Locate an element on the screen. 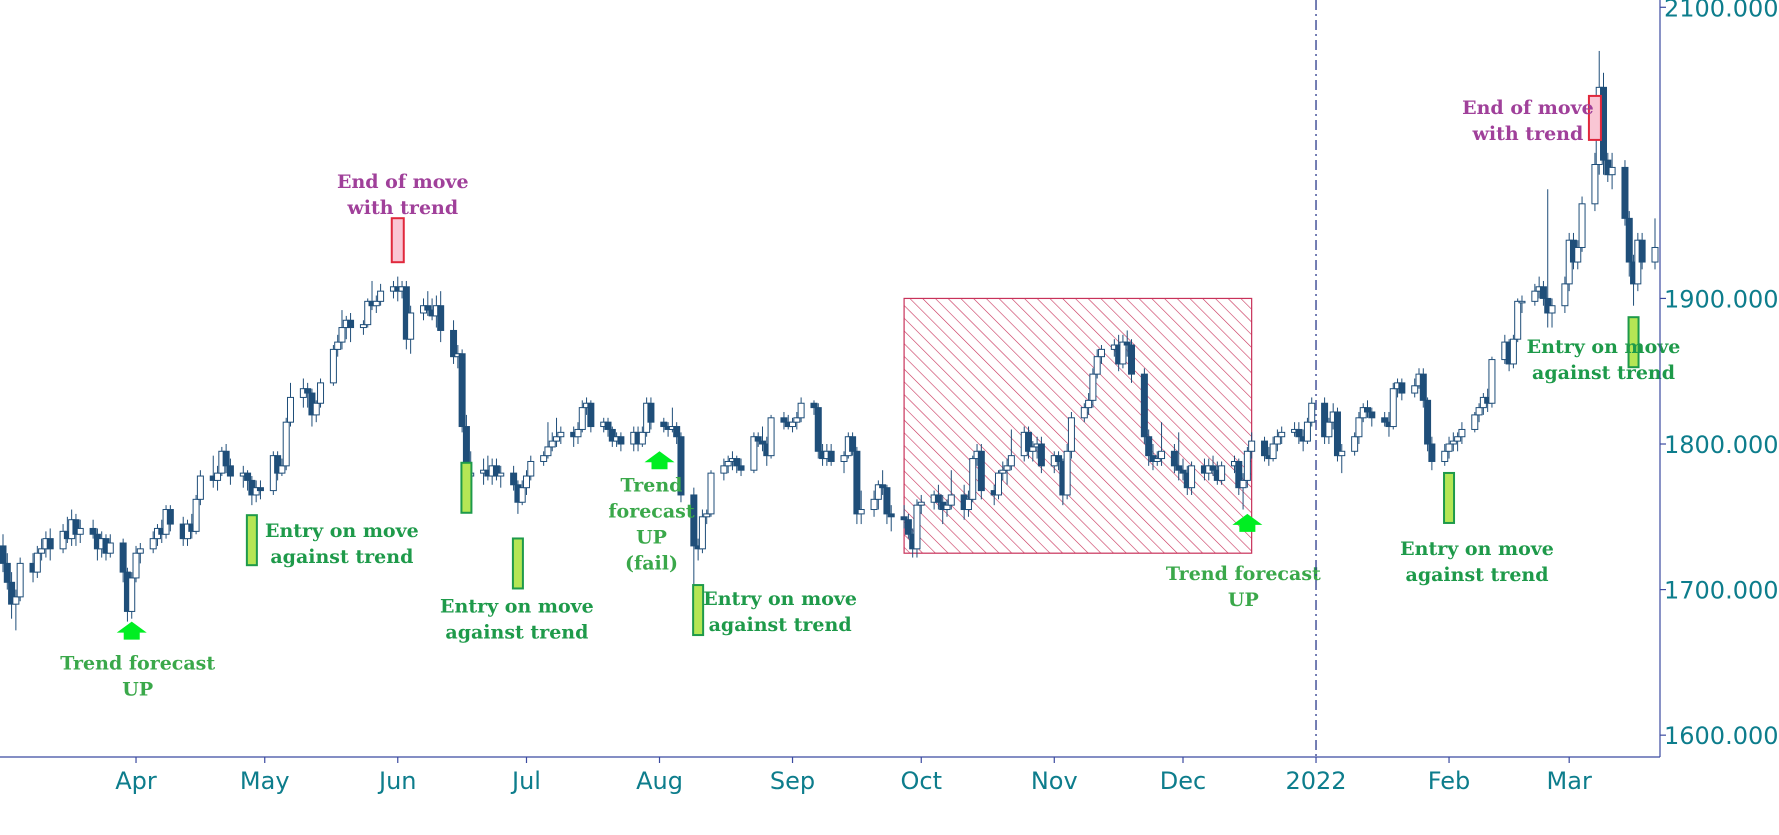 The image size is (1779, 835). x-tick-label: Mar is located at coordinates (1569, 781).